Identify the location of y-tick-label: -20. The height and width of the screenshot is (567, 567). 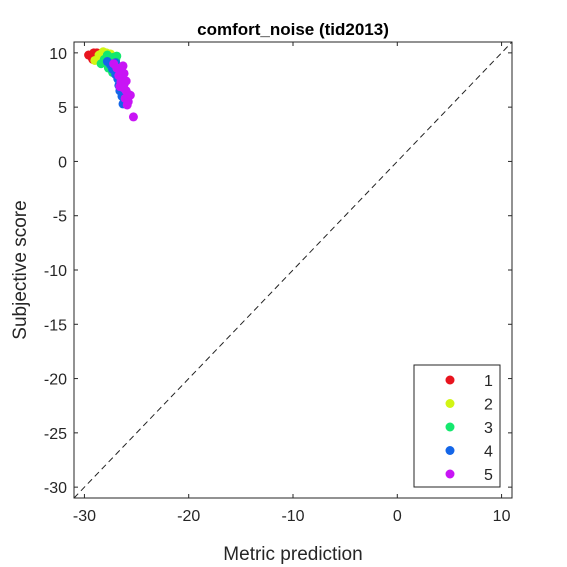
(55, 380).